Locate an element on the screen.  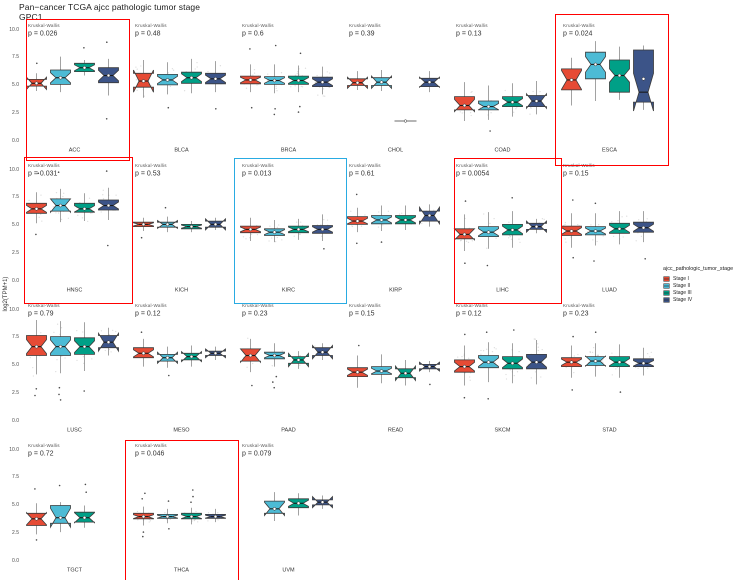
cancer-type-label: CHOL is located at coordinates (395, 151).